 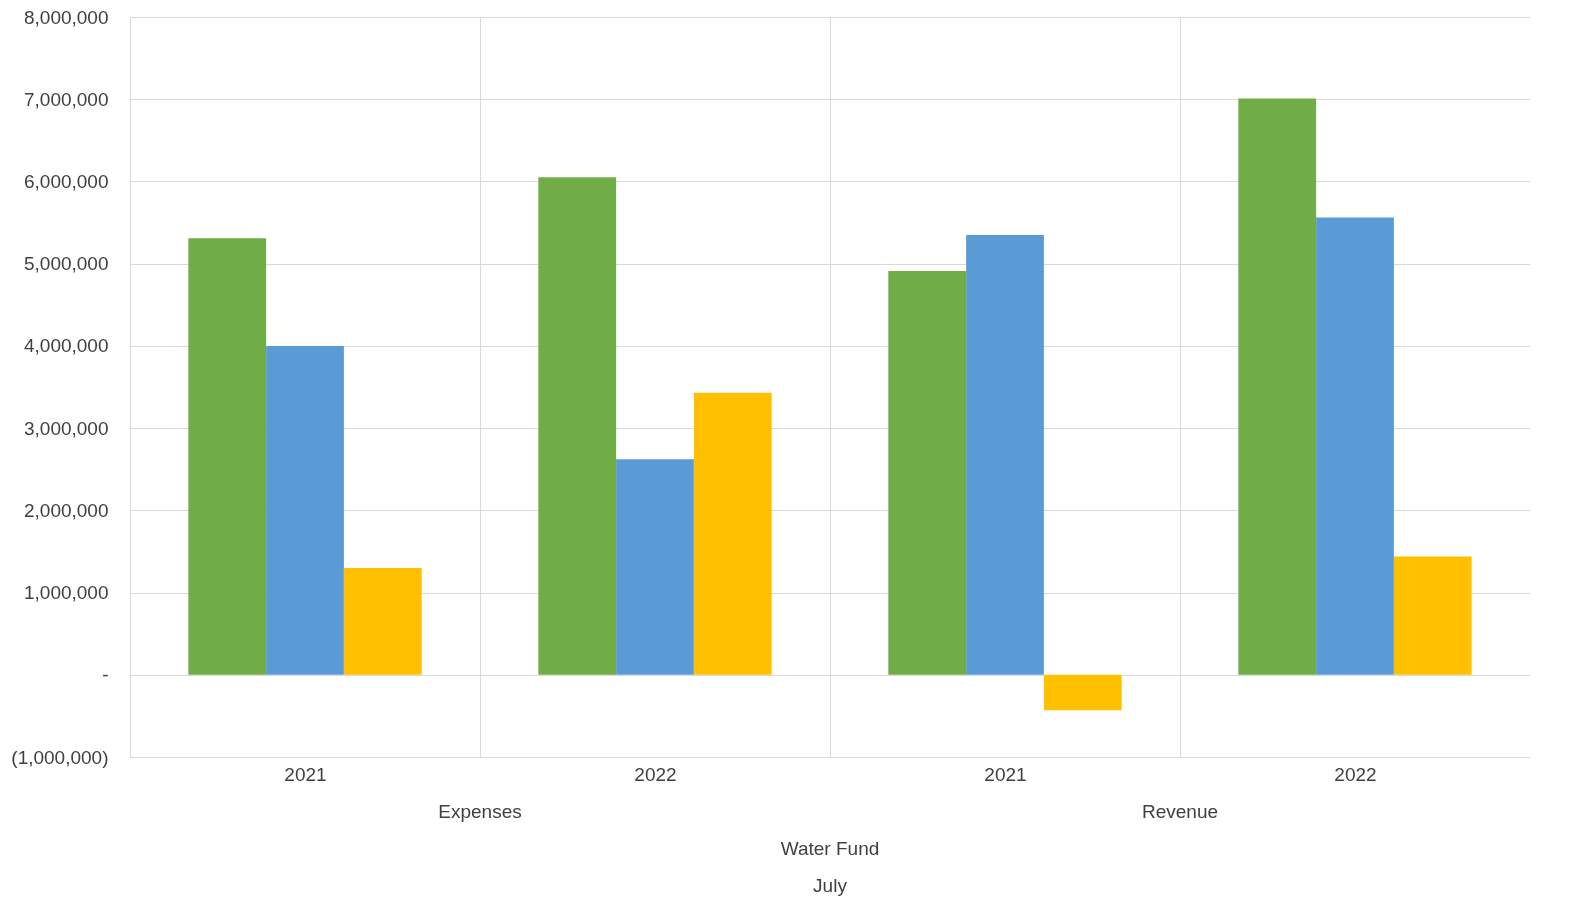 I want to click on y-tick-label: 8,000,000, so click(x=66, y=17).